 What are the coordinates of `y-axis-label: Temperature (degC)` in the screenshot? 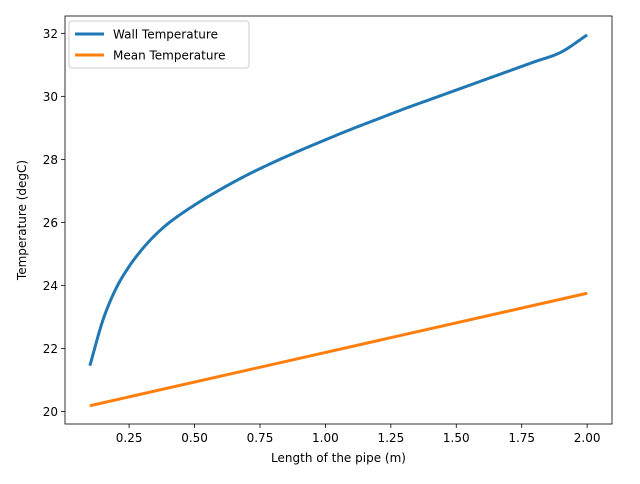 It's located at (22, 220).